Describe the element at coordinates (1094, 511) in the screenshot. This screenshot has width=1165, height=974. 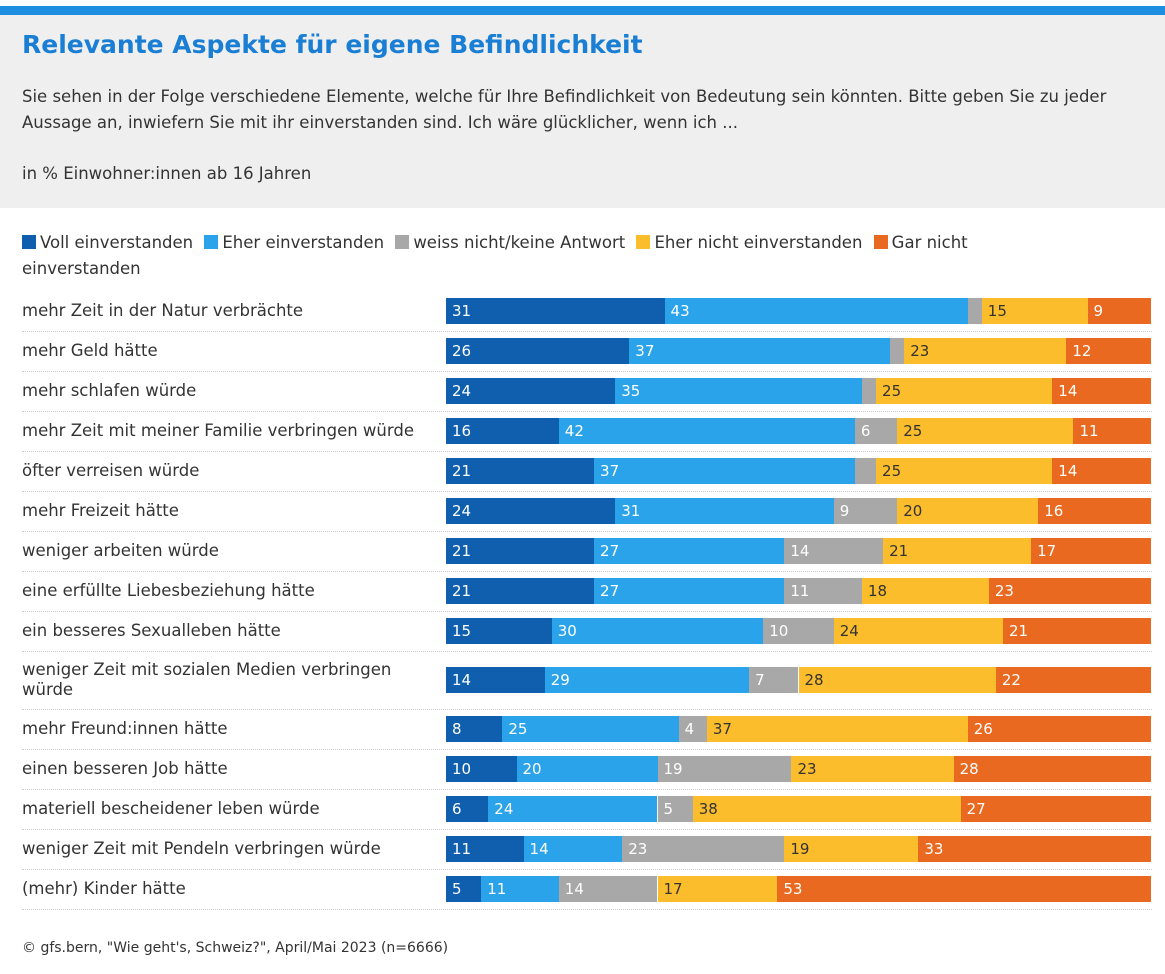
I see `bar-segment: 16` at that location.